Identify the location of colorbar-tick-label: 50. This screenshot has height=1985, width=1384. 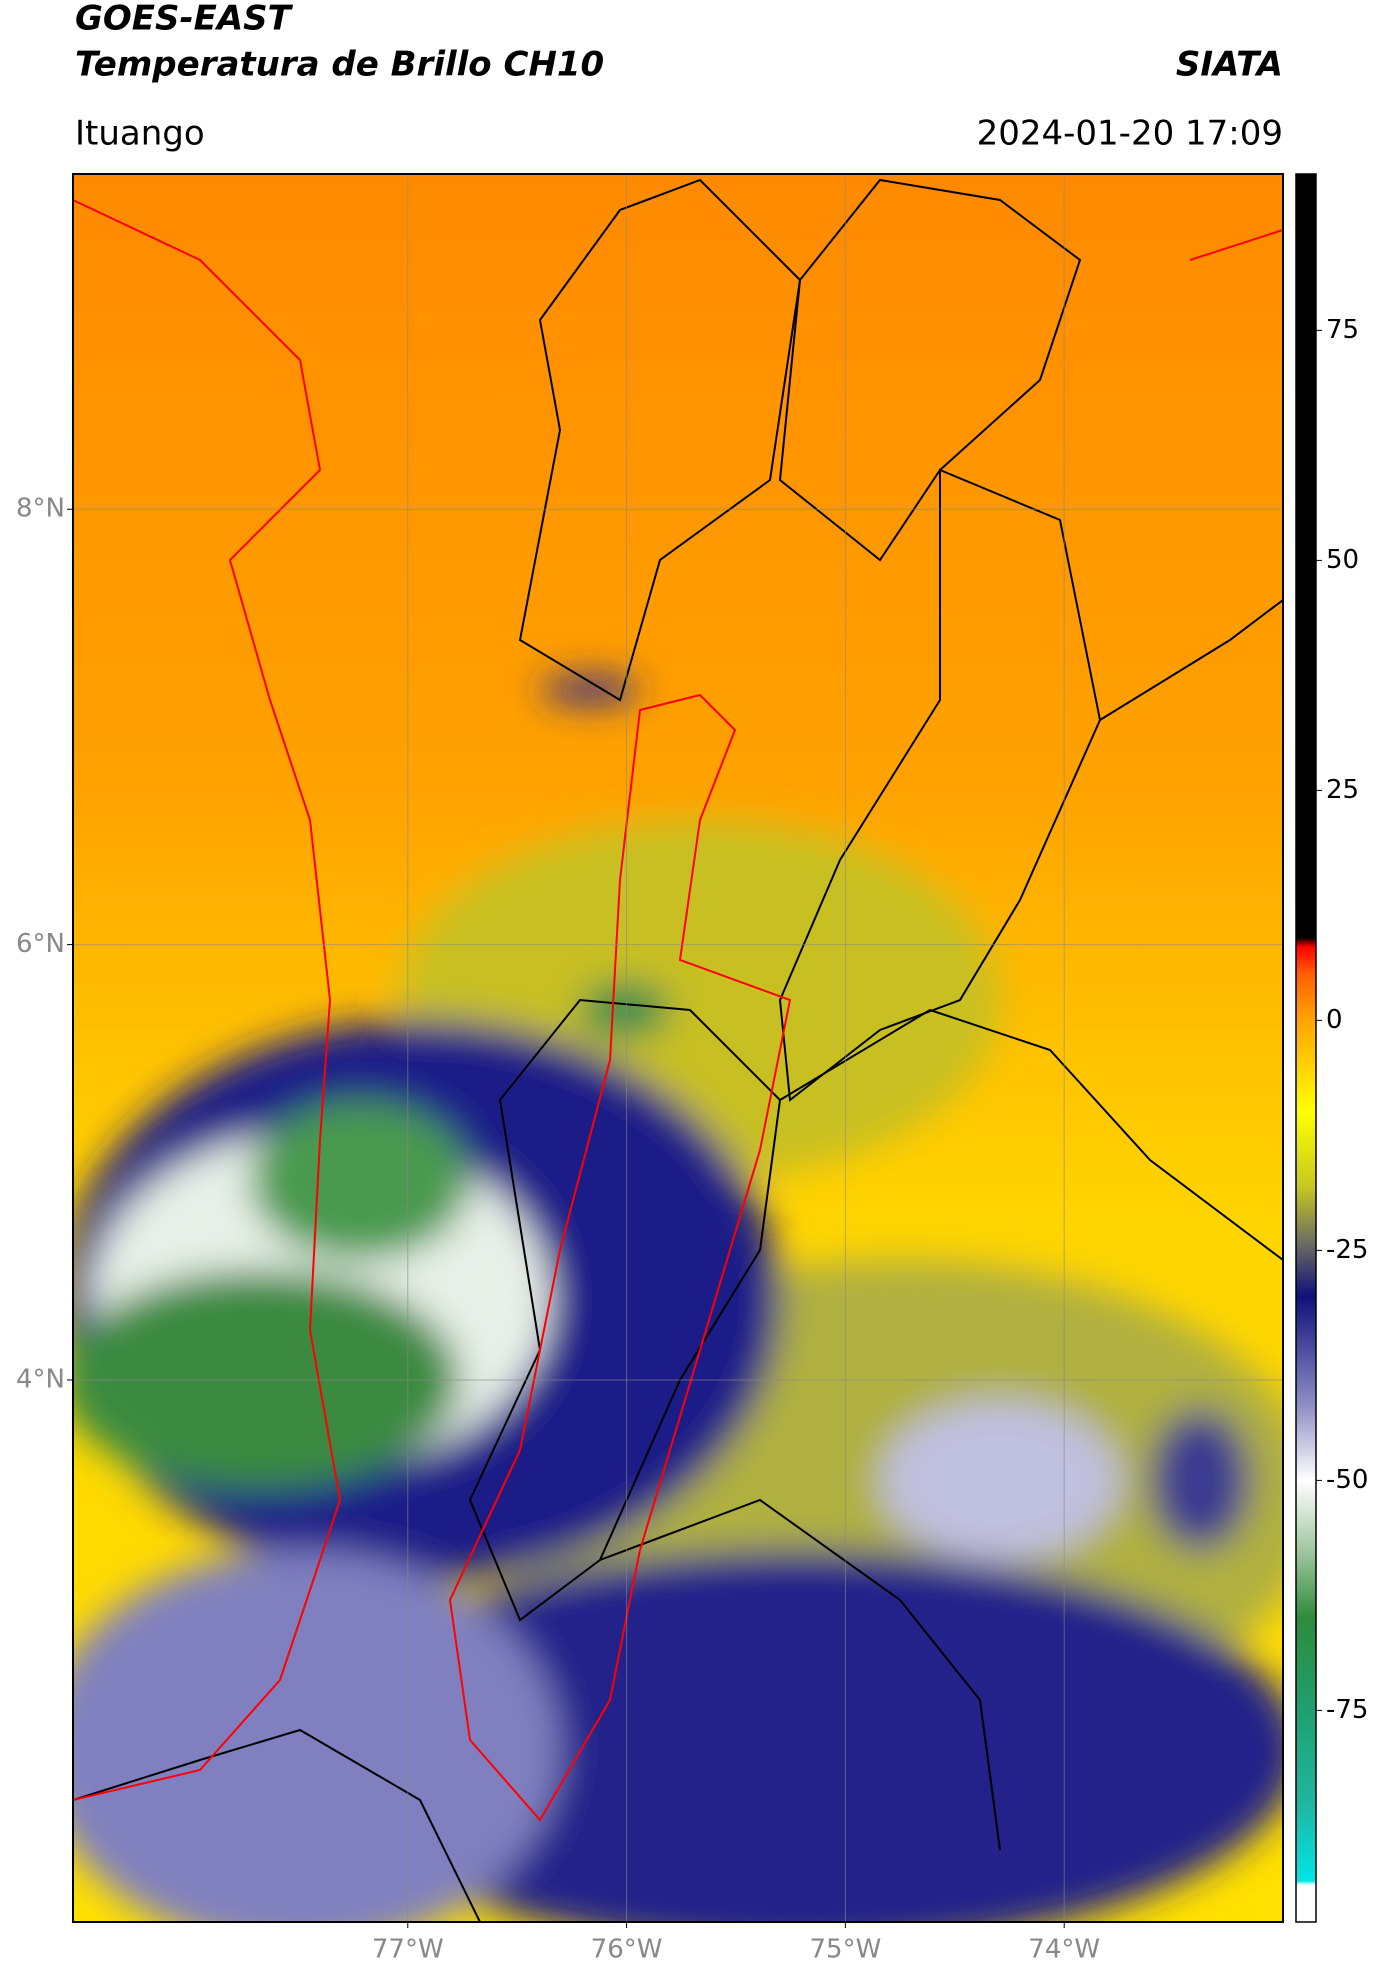
(1342, 560).